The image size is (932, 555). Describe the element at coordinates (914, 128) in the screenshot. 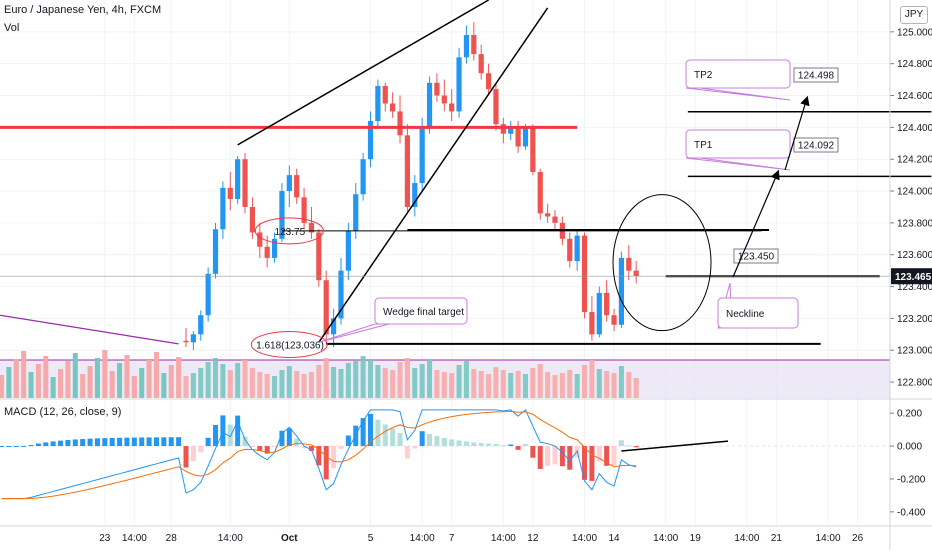

I see `y-tick-label: 124.400` at that location.